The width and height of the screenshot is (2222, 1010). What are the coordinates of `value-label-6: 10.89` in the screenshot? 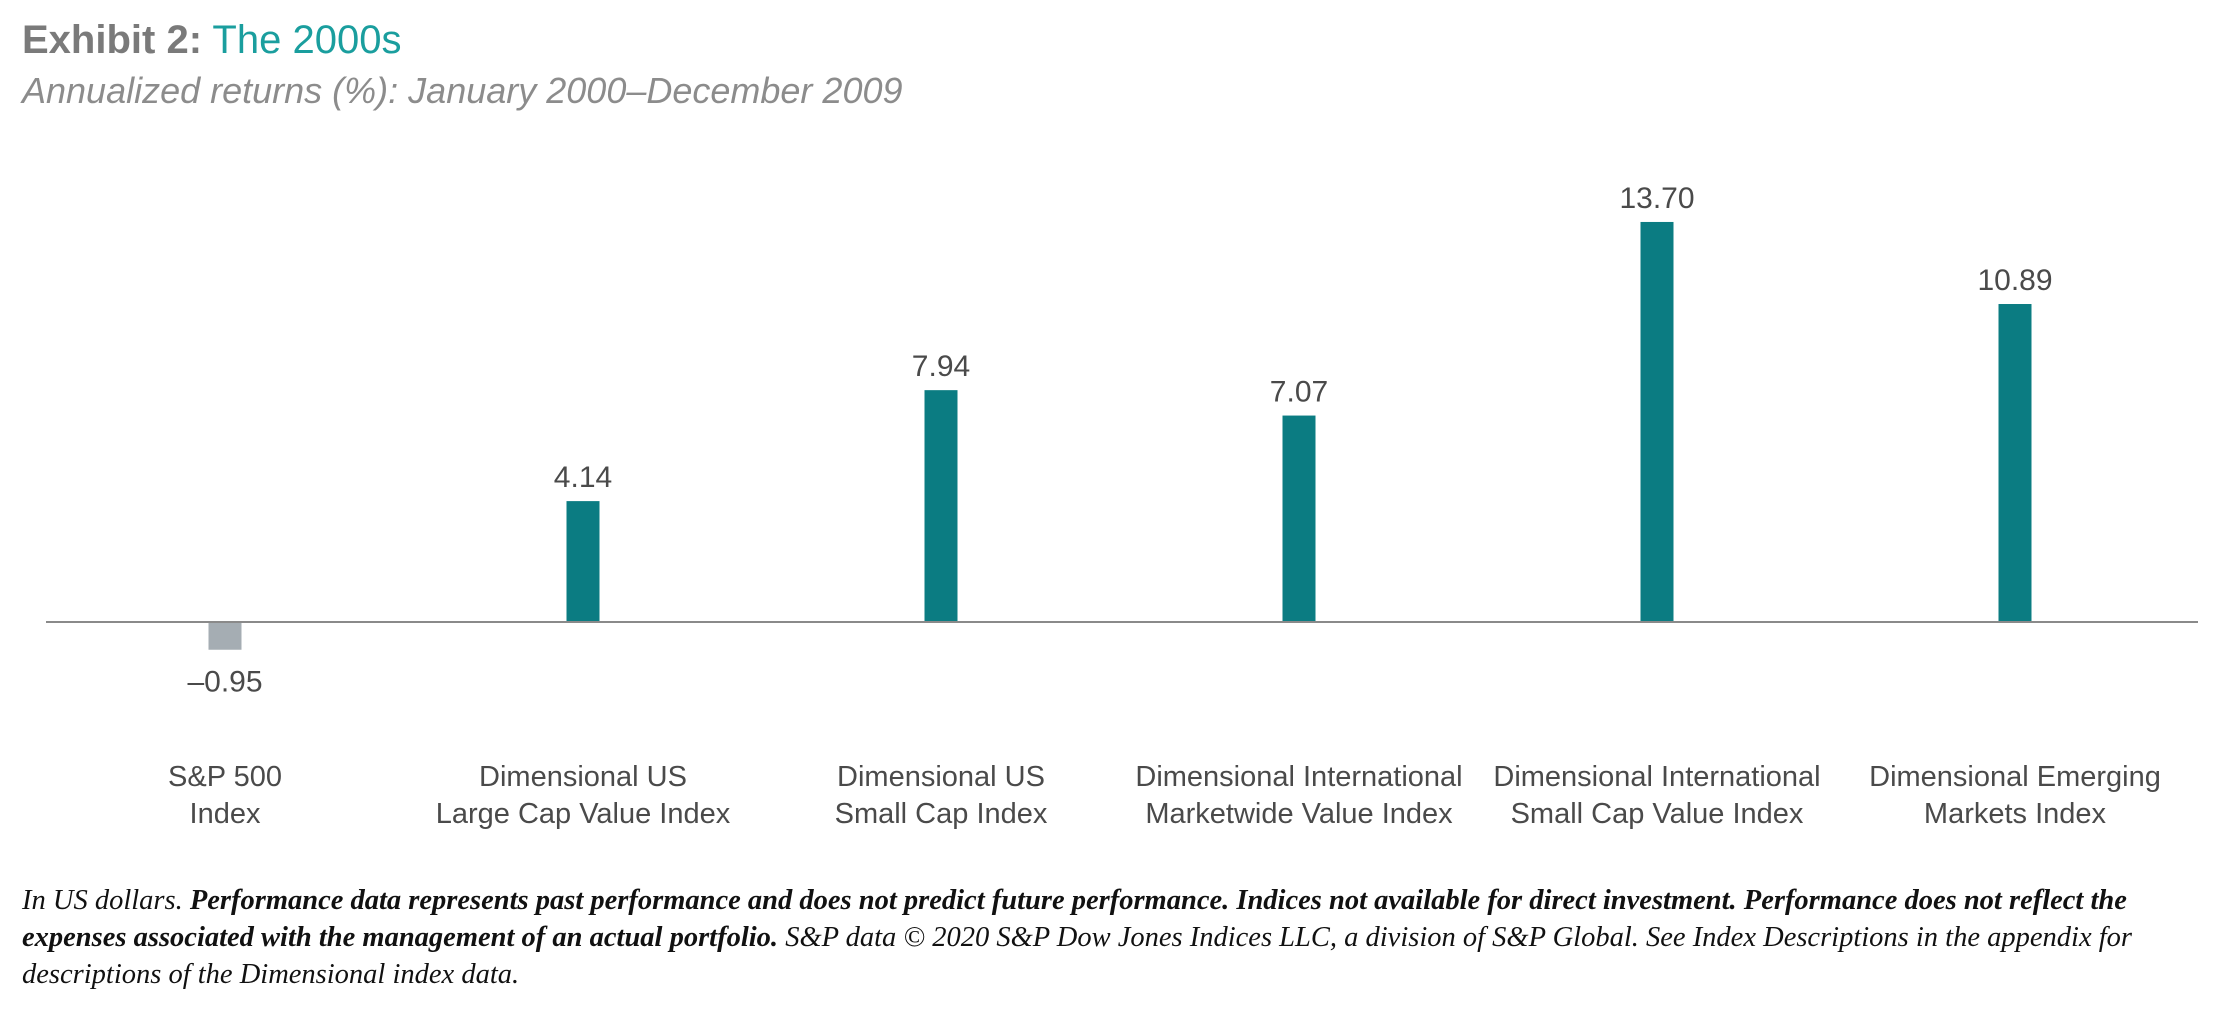 It's located at (2014, 280).